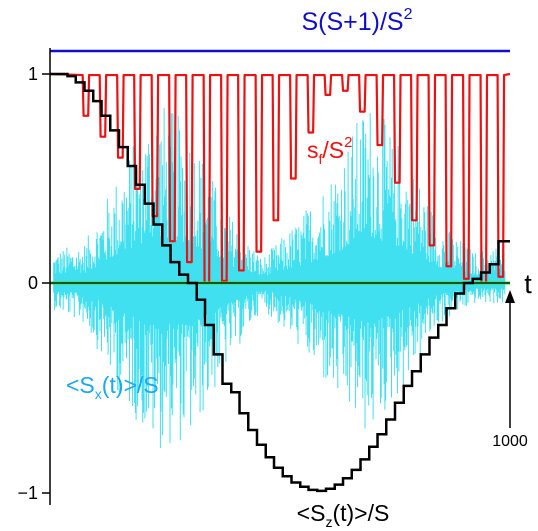 Image resolution: width=538 pixels, height=531 pixels. I want to click on axes: 1 0 −1, so click(34, 276).